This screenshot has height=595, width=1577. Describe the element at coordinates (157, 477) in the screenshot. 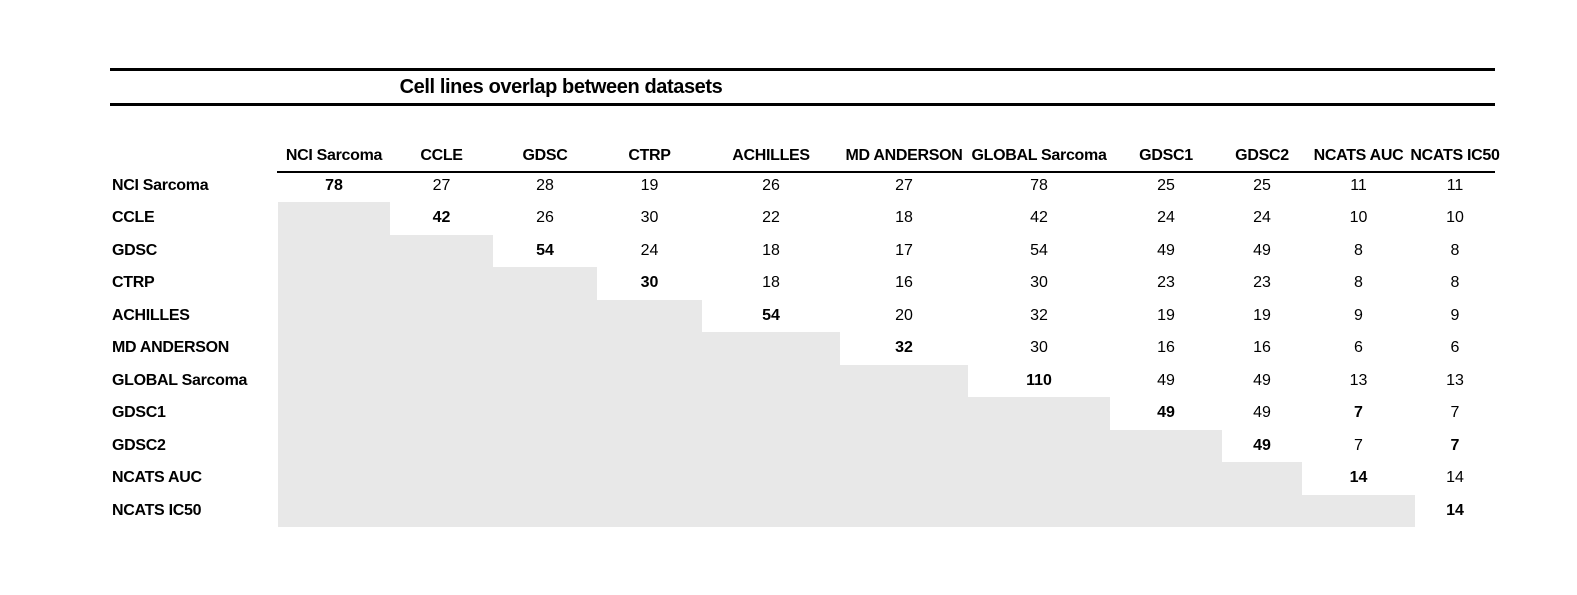

I see `row-label: NCATS AUC` at that location.